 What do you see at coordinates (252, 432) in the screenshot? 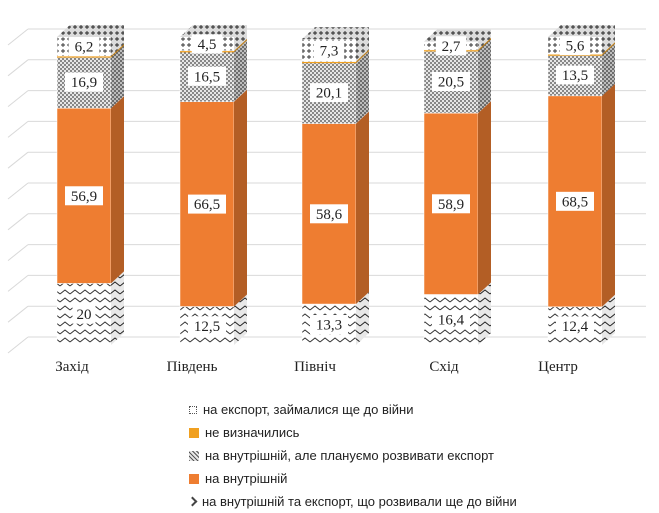
I see `legend-label-undecided: не визначились` at bounding box center [252, 432].